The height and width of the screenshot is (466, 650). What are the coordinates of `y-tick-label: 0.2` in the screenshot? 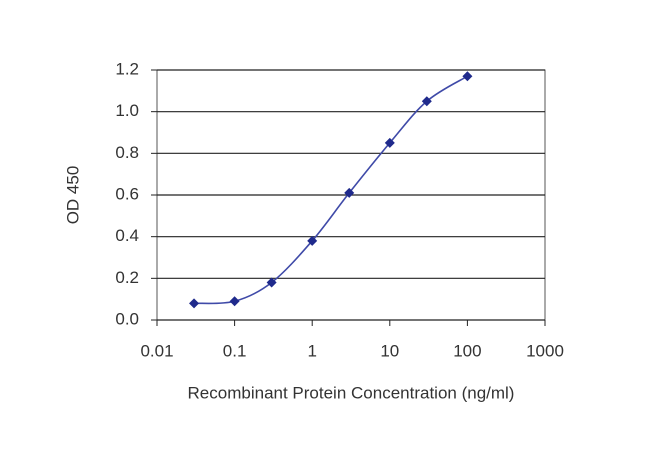 It's located at (127, 277).